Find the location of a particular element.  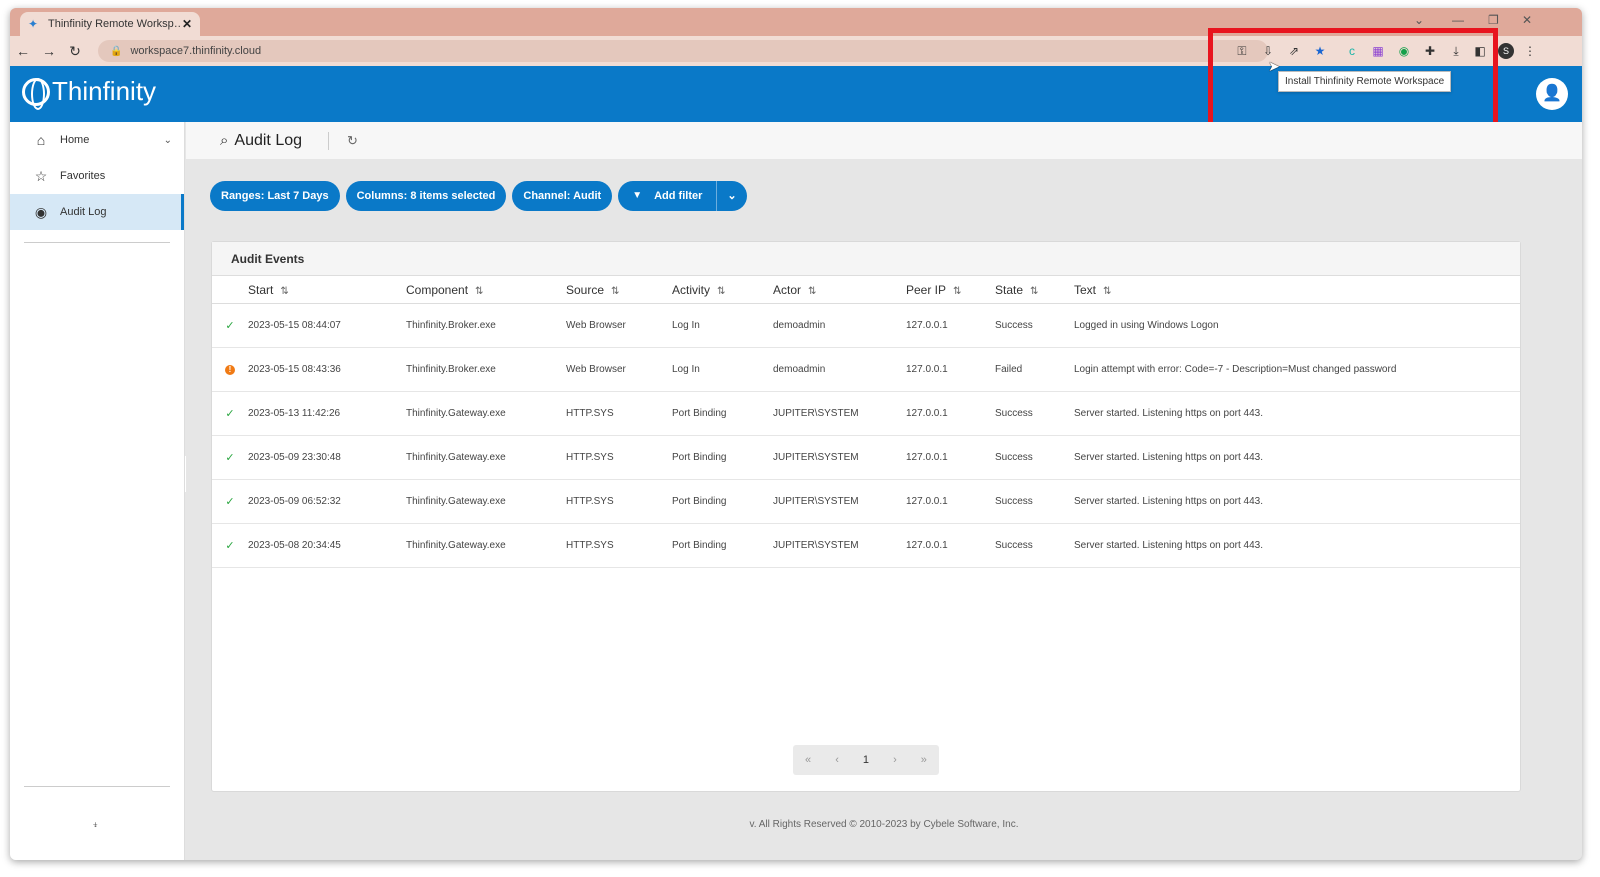

pagination: « ‹ 1 › » is located at coordinates (866, 760).